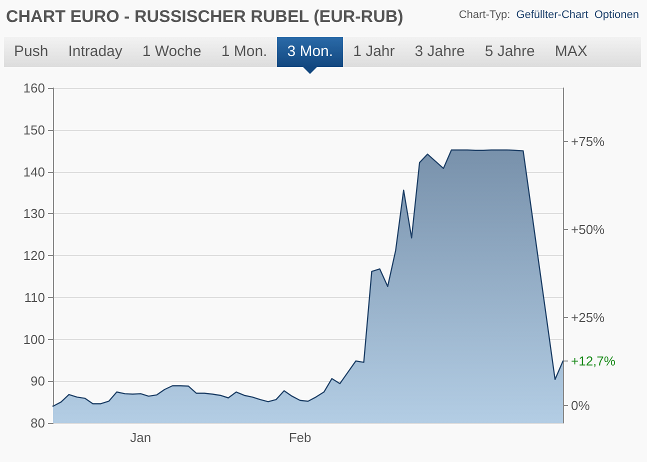 The height and width of the screenshot is (462, 647). Describe the element at coordinates (571, 52) in the screenshot. I see `text: MAX` at that location.